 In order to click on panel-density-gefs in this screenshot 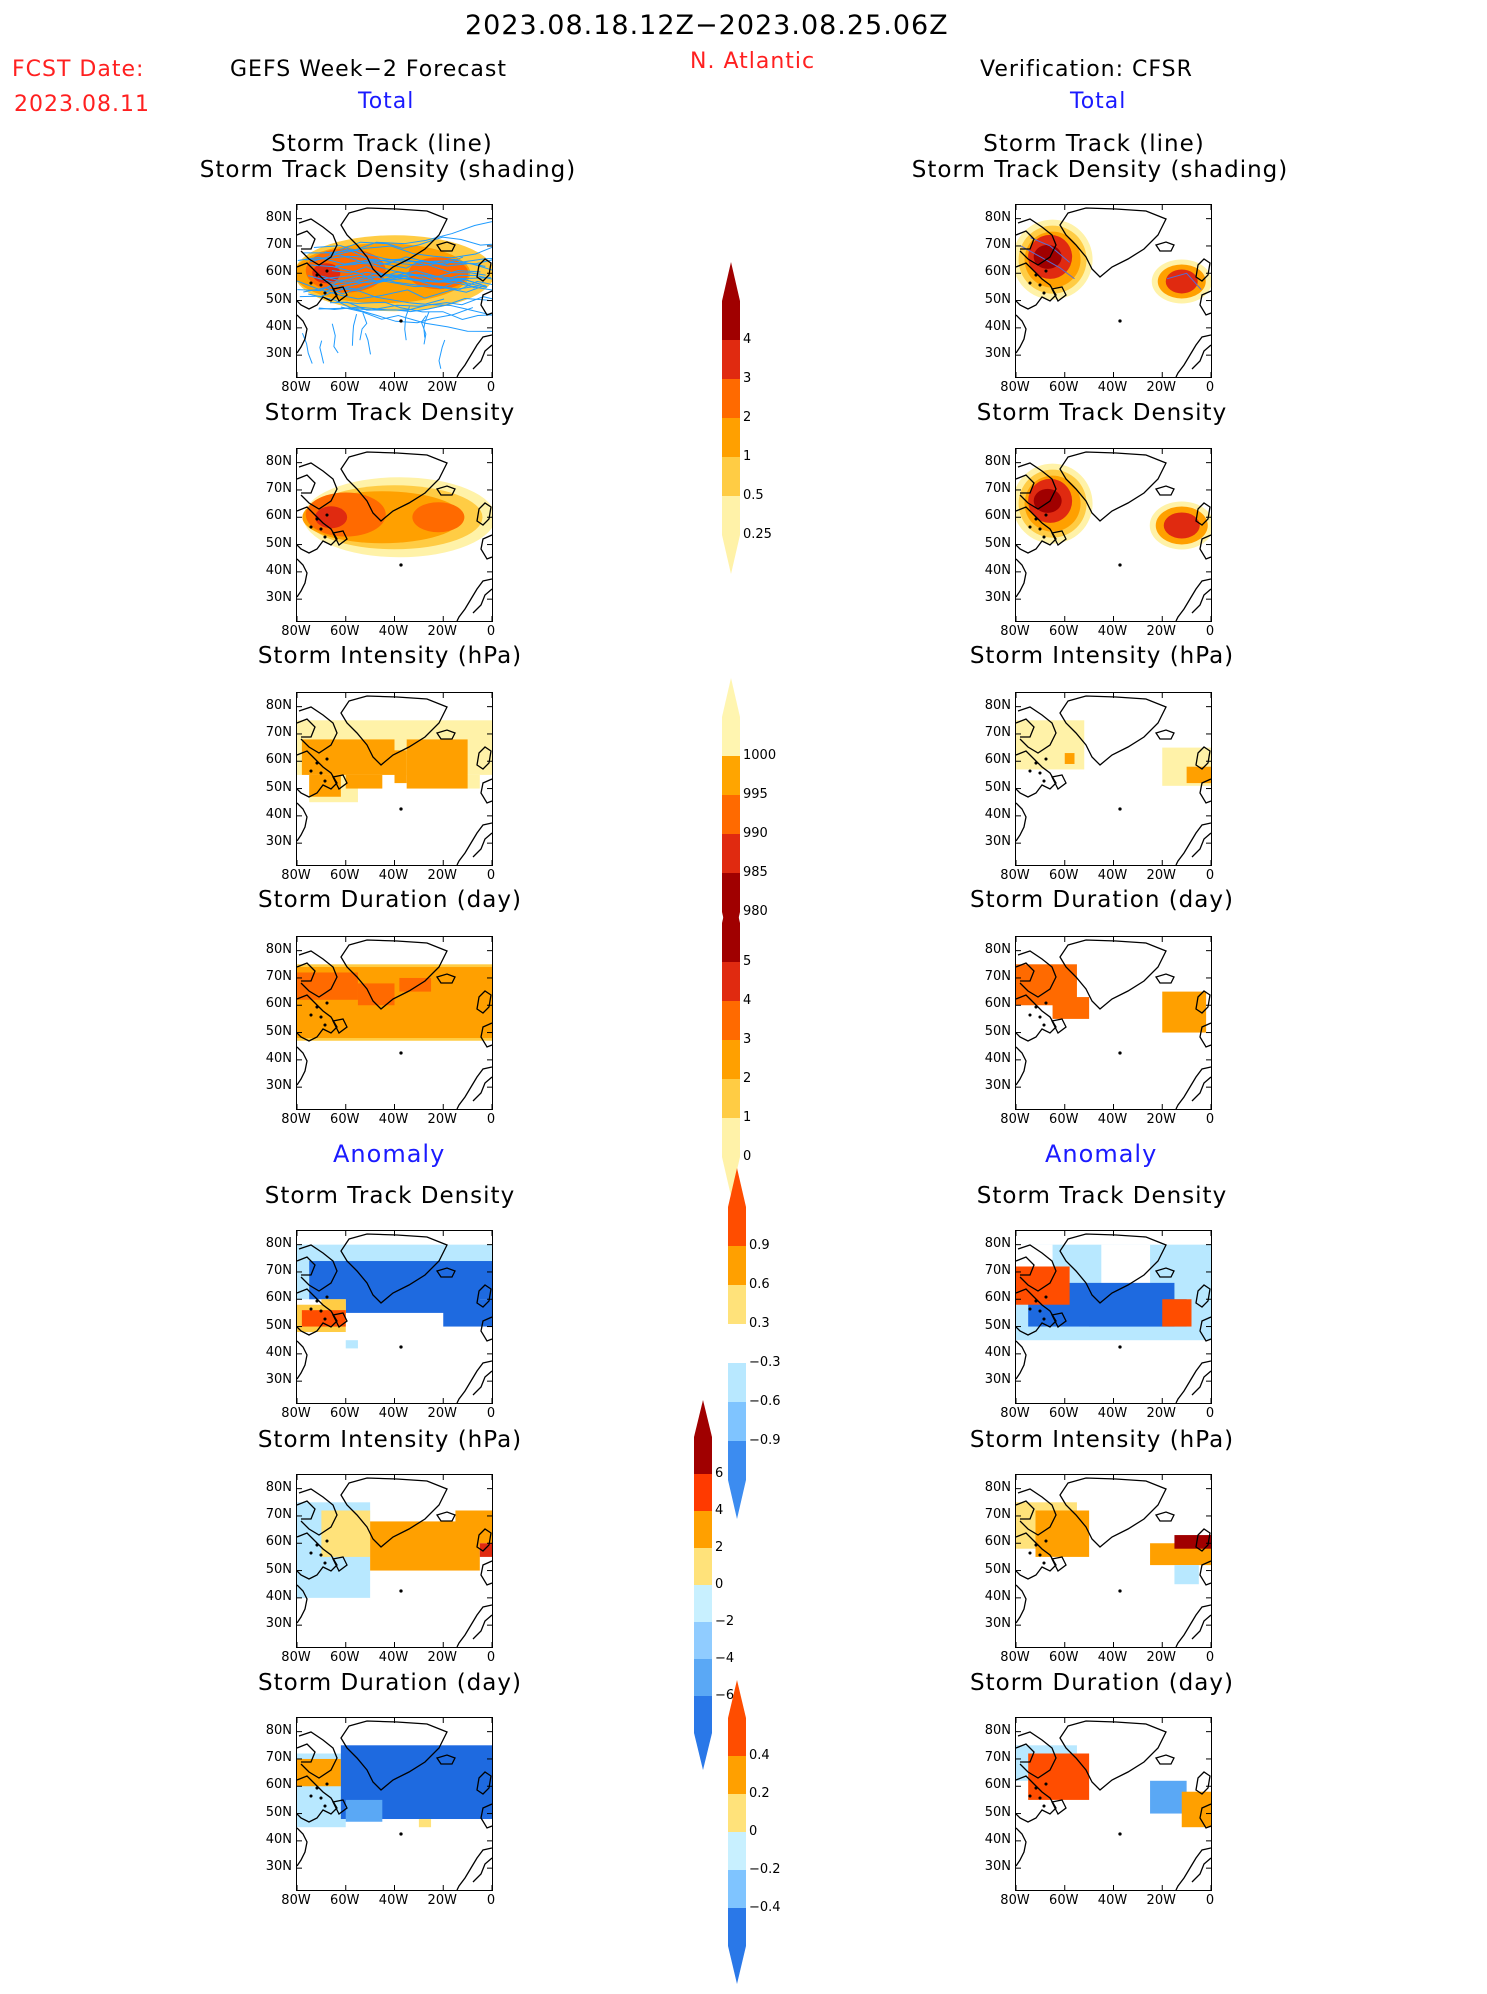, I will do `click(394, 535)`.